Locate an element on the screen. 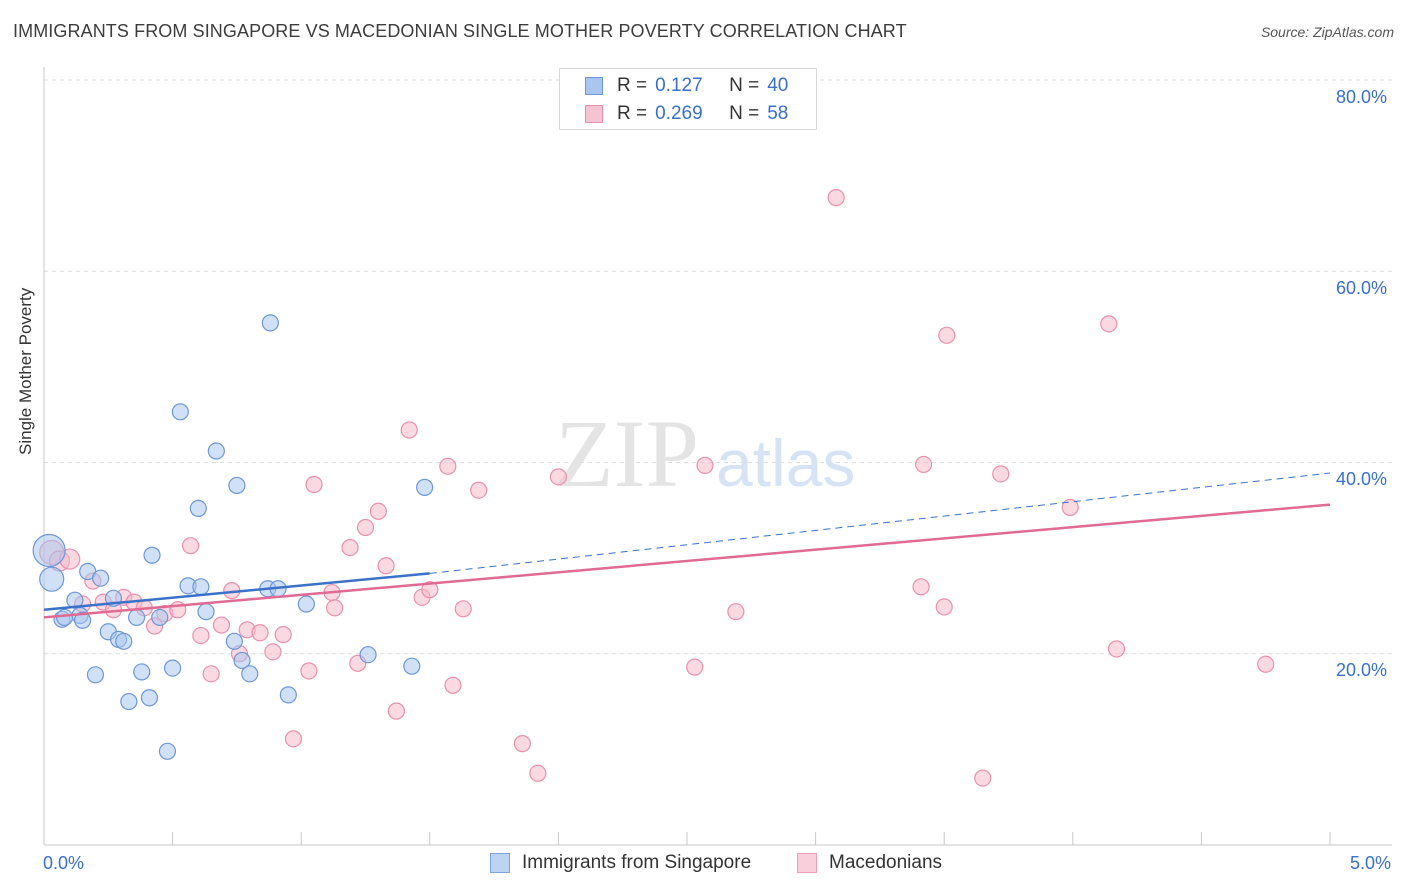 This screenshot has width=1406, height=892. y-tick-label-20: 20.0% is located at coordinates (1362, 670).